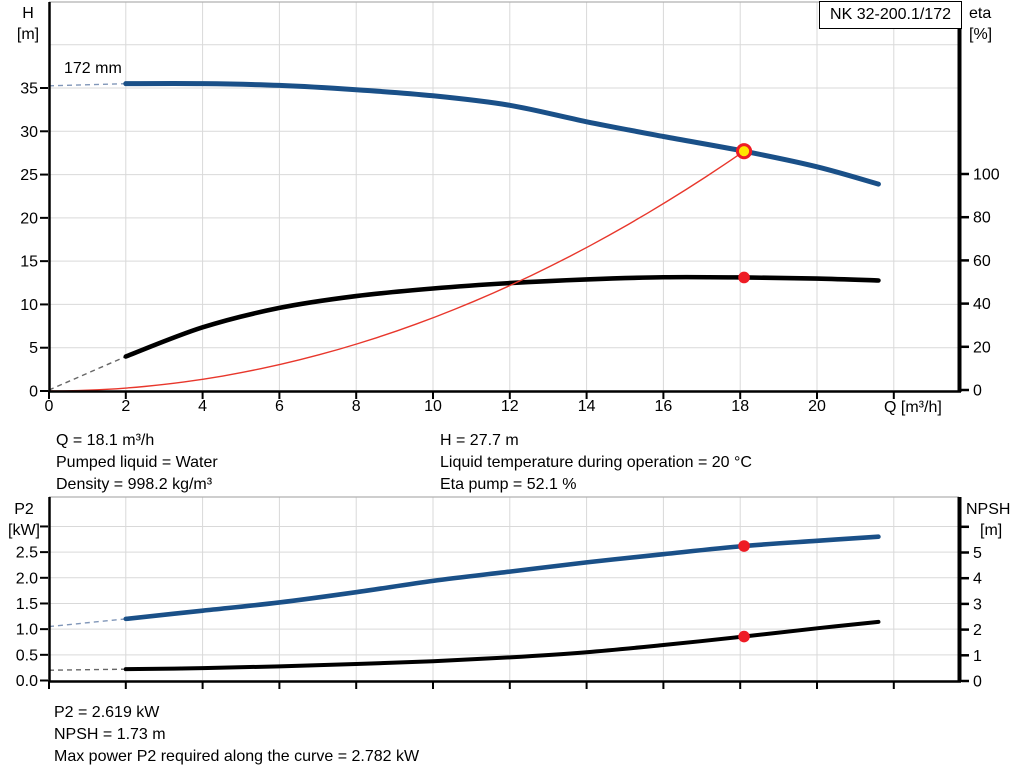 The width and height of the screenshot is (1024, 781). What do you see at coordinates (913, 407) in the screenshot?
I see `q-axis-title: Q [m³/h]` at bounding box center [913, 407].